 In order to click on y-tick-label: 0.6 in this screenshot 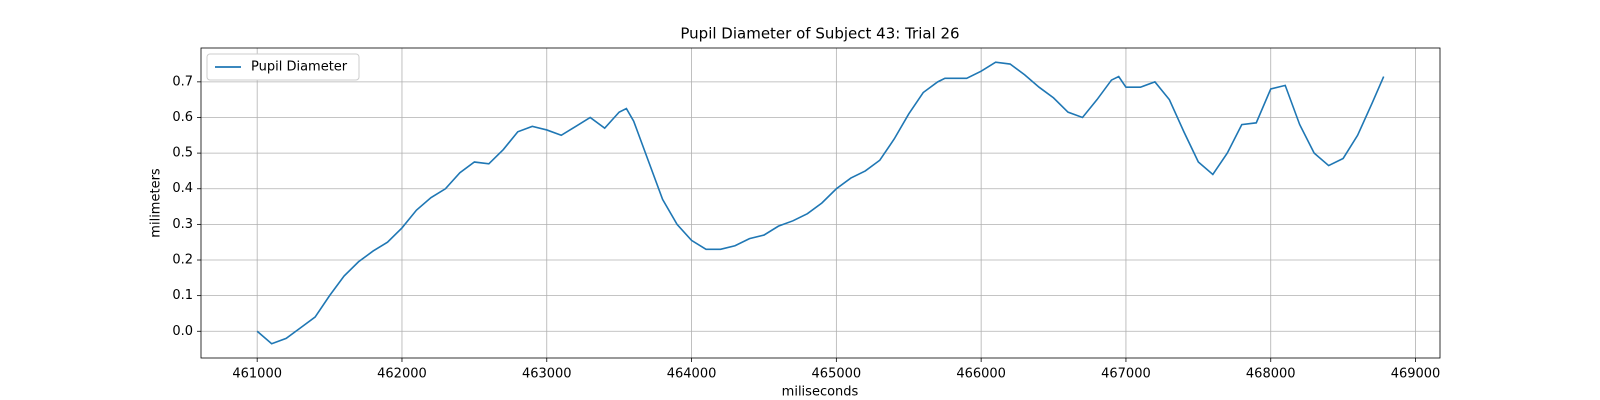, I will do `click(182, 117)`.